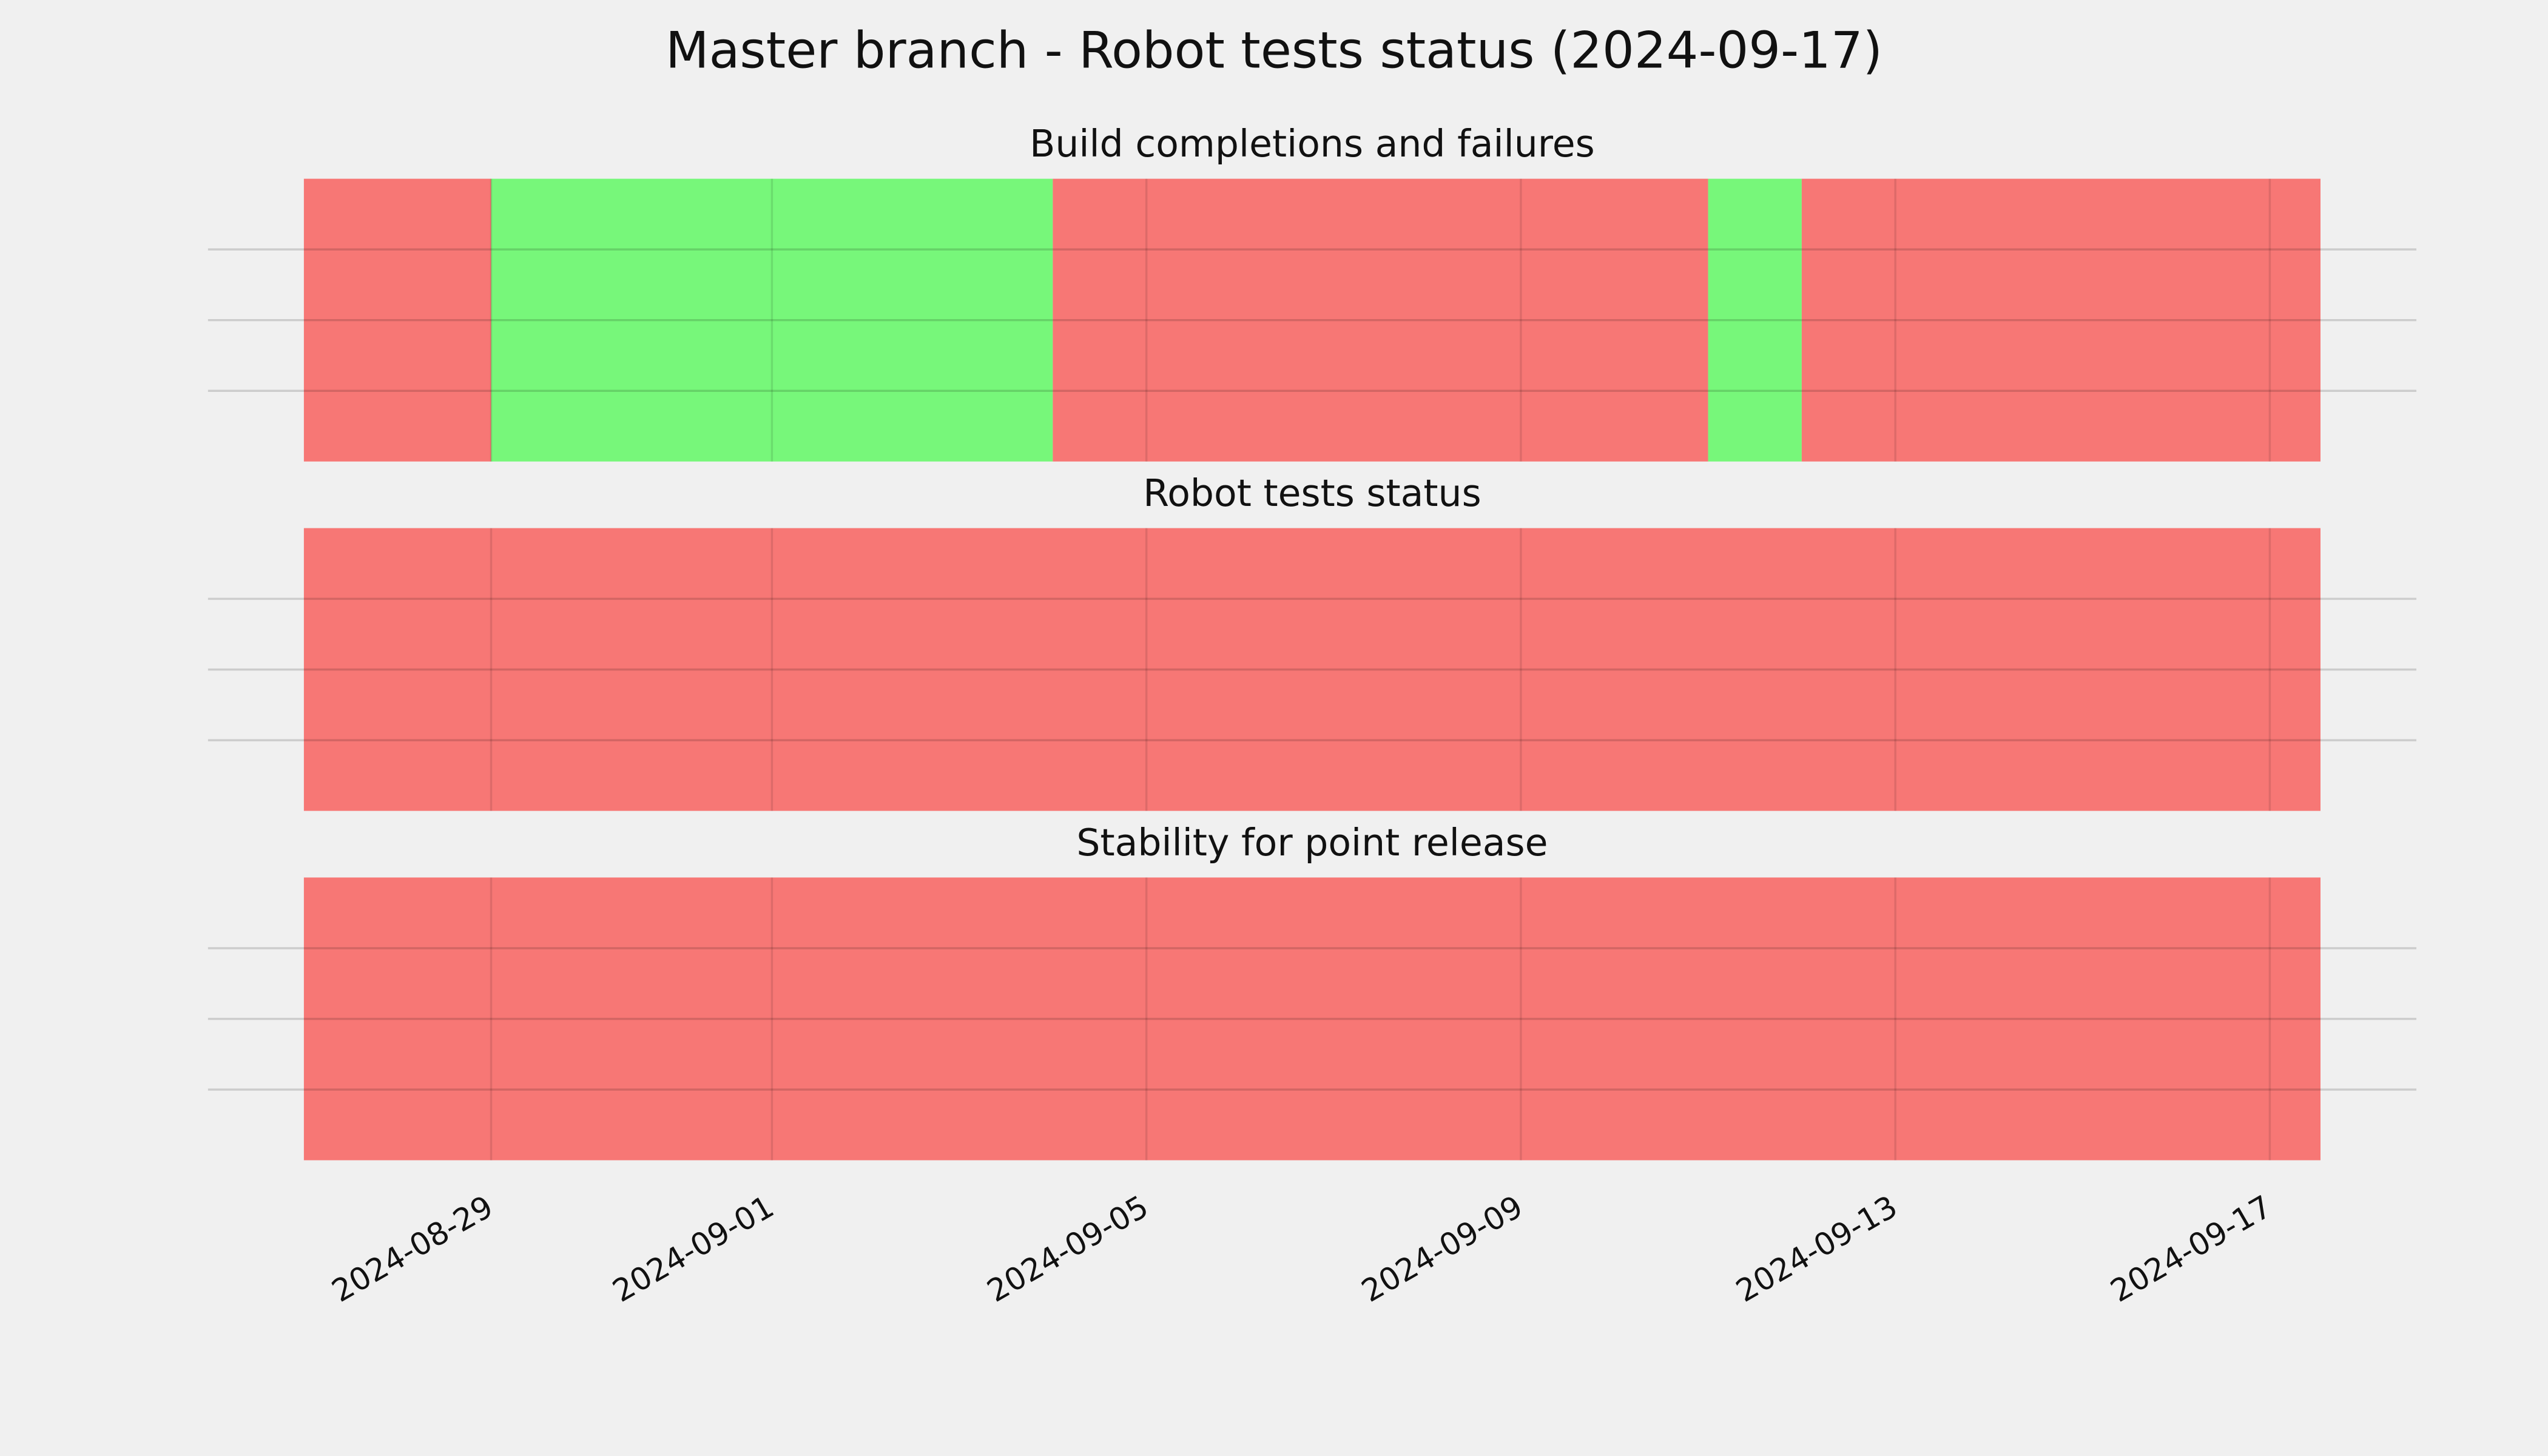 This screenshot has height=1456, width=2548. What do you see at coordinates (1312, 493) in the screenshot?
I see `panel-title: Robot tests status` at bounding box center [1312, 493].